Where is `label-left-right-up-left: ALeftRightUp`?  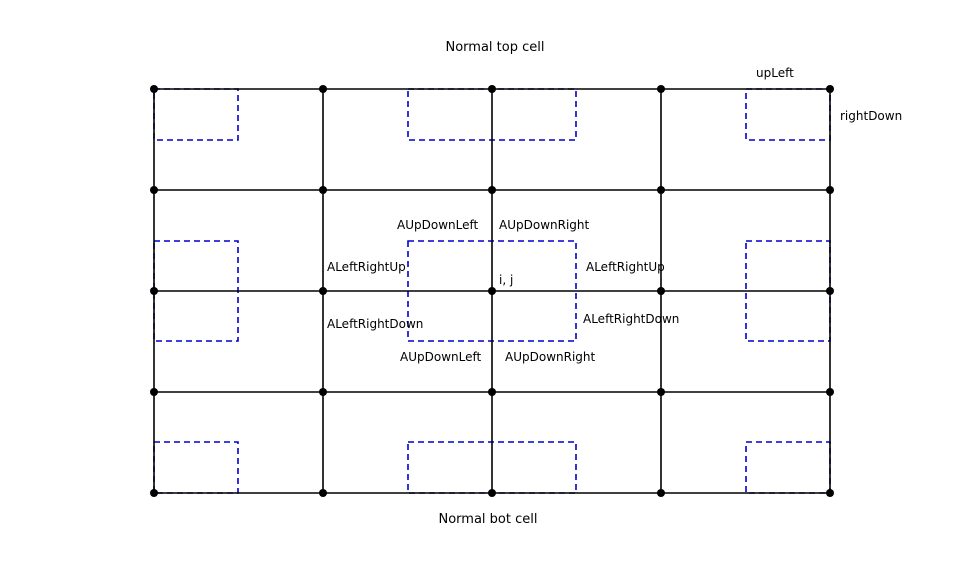 label-left-right-up-left: ALeftRightUp is located at coordinates (366, 267).